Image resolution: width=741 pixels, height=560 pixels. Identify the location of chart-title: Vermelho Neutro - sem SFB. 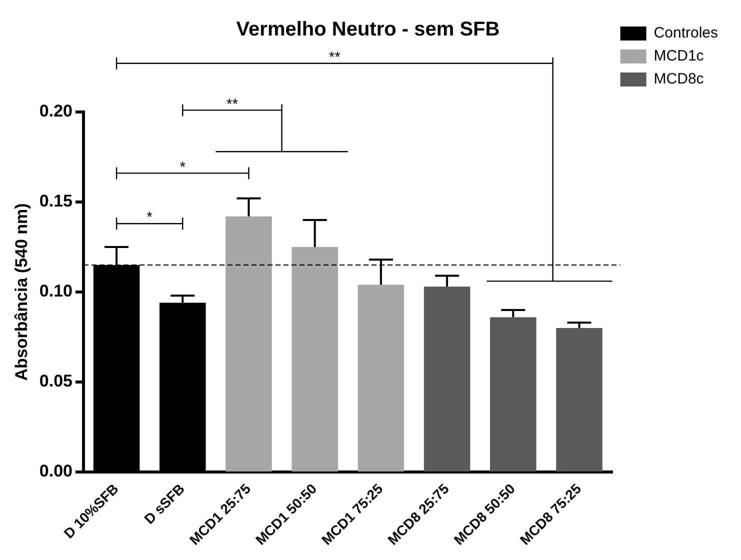
(368, 29).